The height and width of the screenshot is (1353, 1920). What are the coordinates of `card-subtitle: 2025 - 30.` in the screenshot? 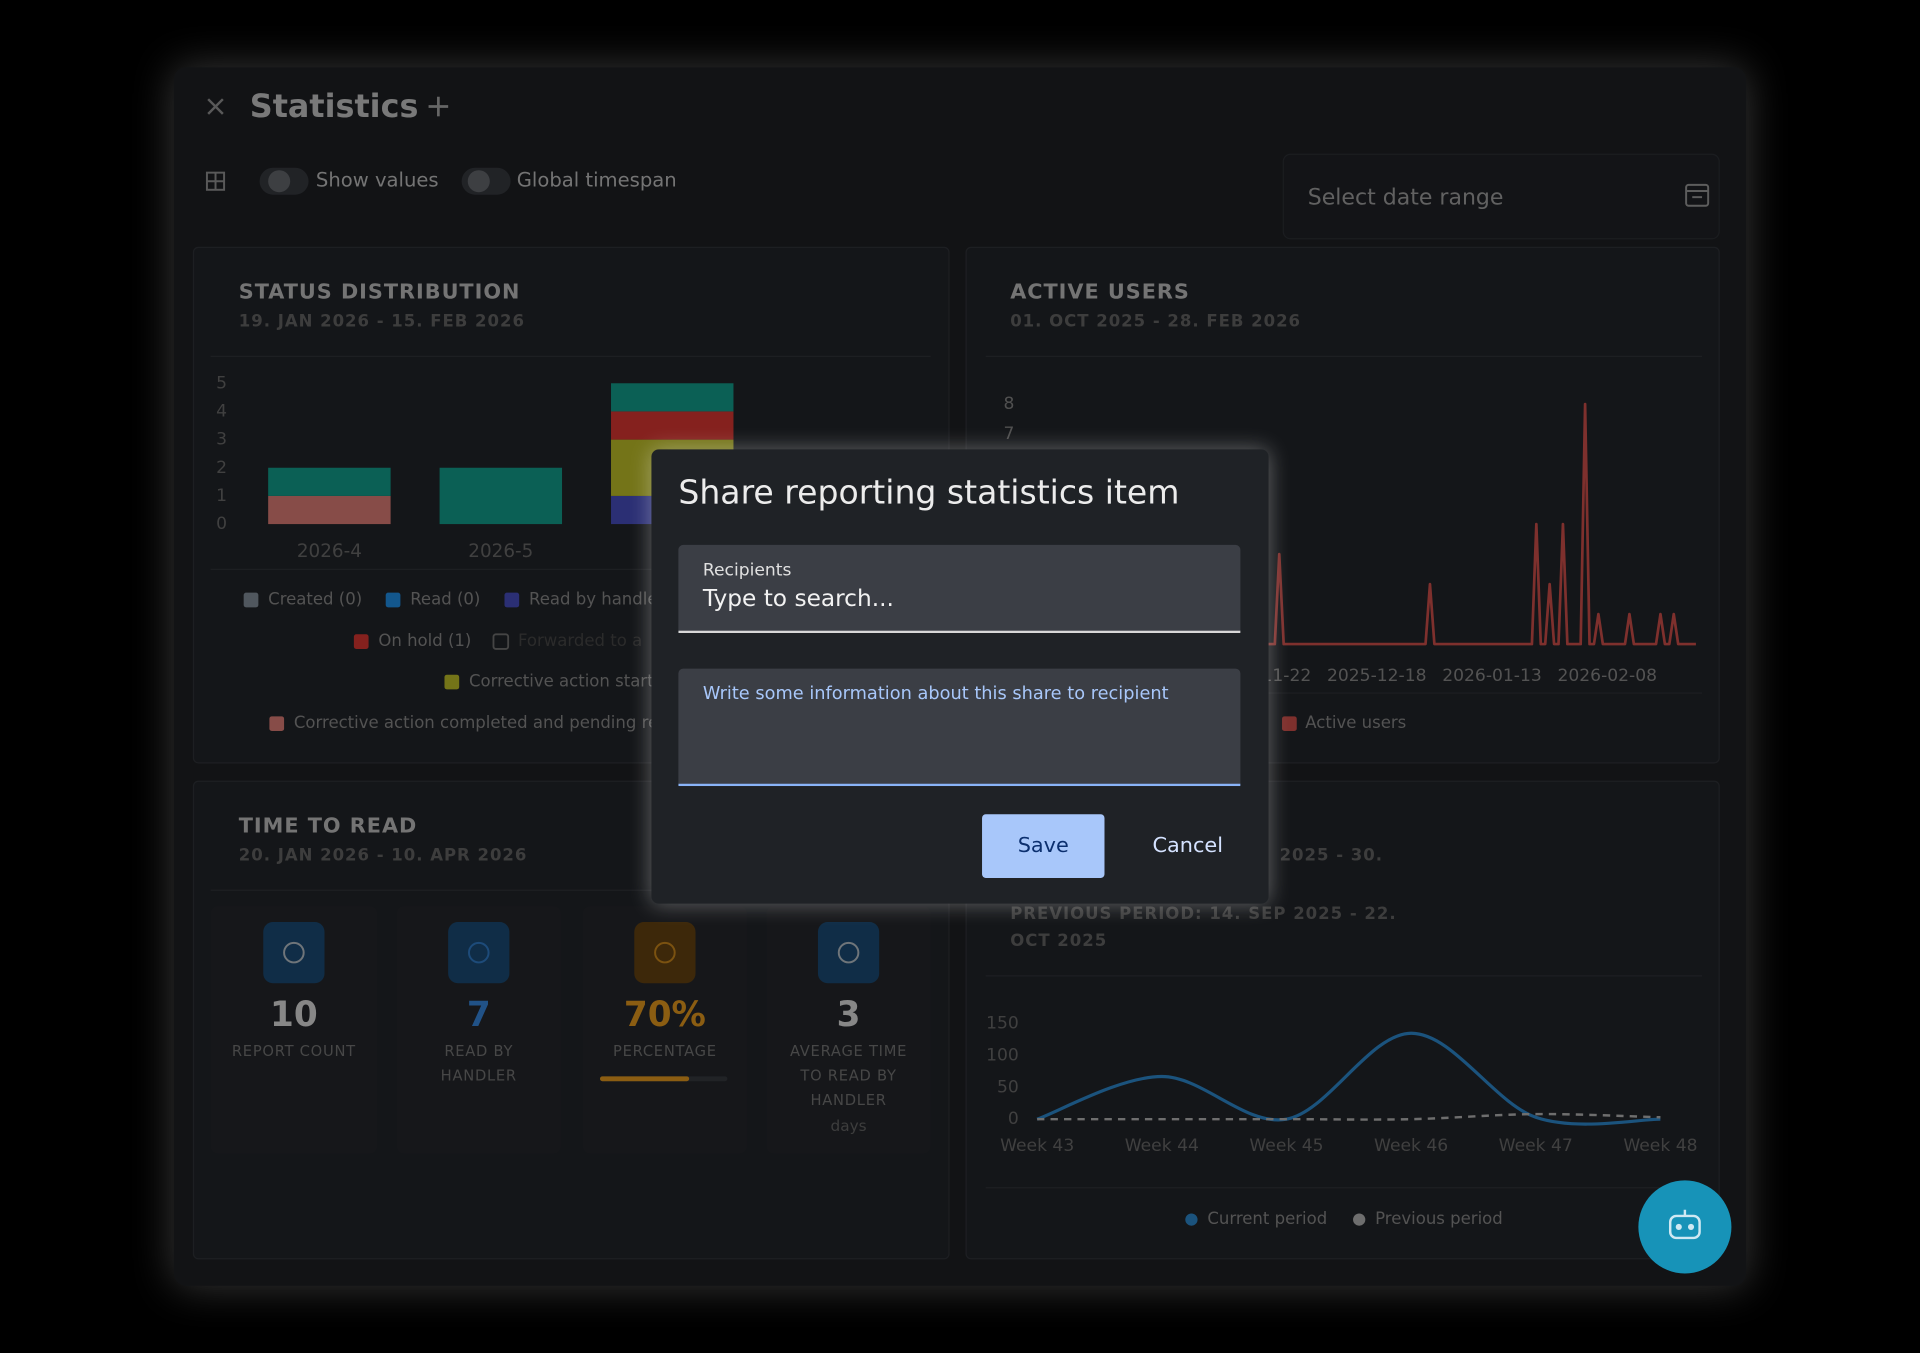 It's located at (1331, 854).